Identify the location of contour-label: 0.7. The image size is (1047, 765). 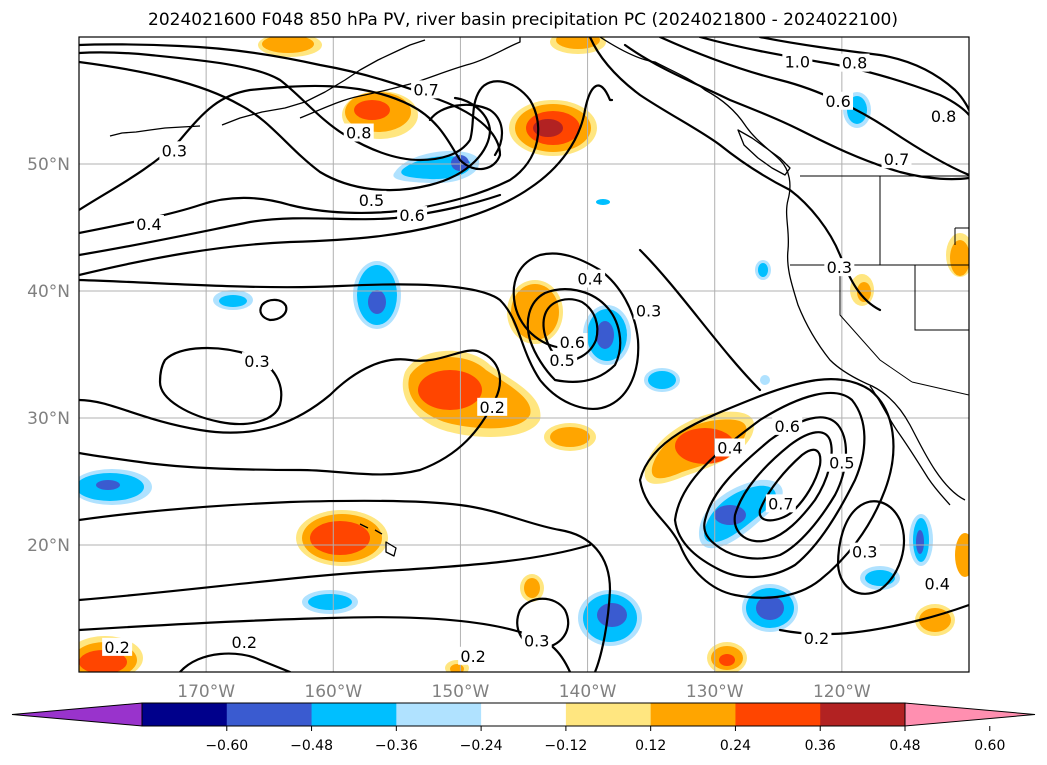
(425, 89).